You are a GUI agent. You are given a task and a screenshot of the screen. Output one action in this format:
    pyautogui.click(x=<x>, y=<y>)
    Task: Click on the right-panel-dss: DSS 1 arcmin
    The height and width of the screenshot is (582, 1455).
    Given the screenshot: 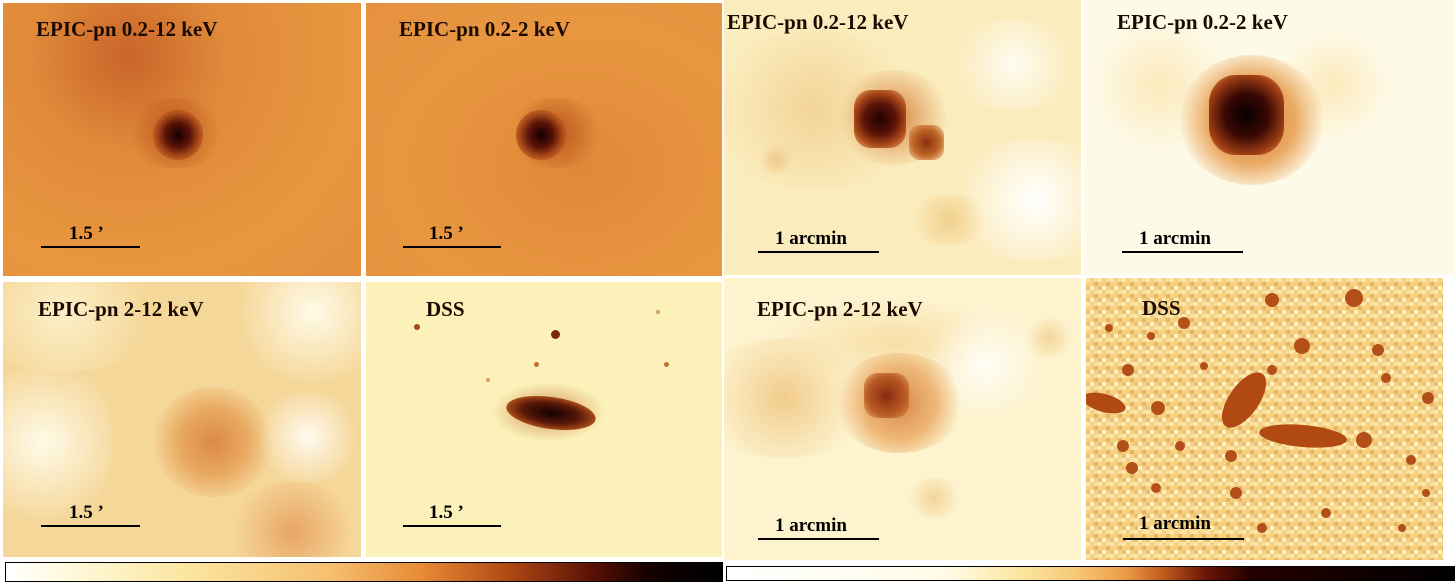 What is the action you would take?
    pyautogui.click(x=1264, y=419)
    